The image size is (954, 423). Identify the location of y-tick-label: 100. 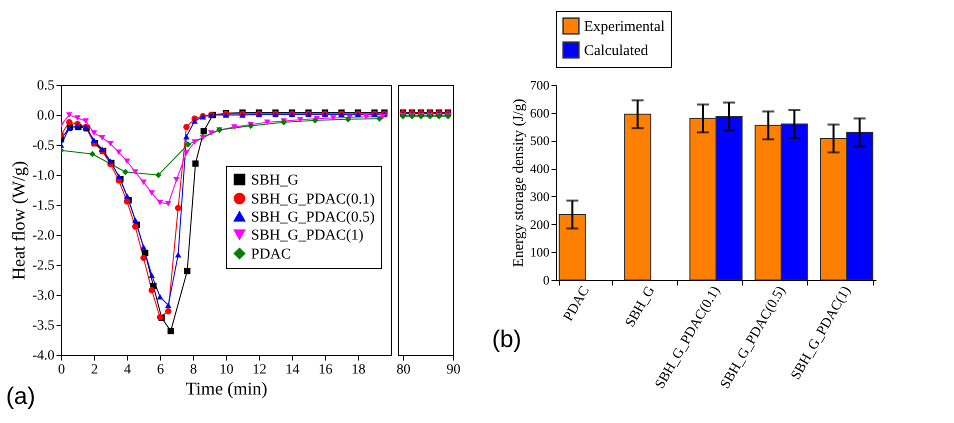
(540, 252).